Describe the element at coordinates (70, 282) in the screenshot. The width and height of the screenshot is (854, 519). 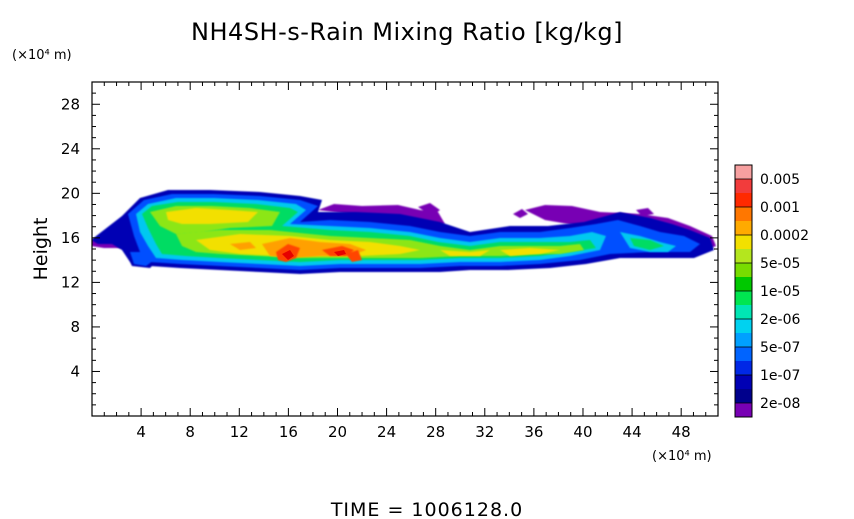
I see `y-tick-label: 12` at that location.